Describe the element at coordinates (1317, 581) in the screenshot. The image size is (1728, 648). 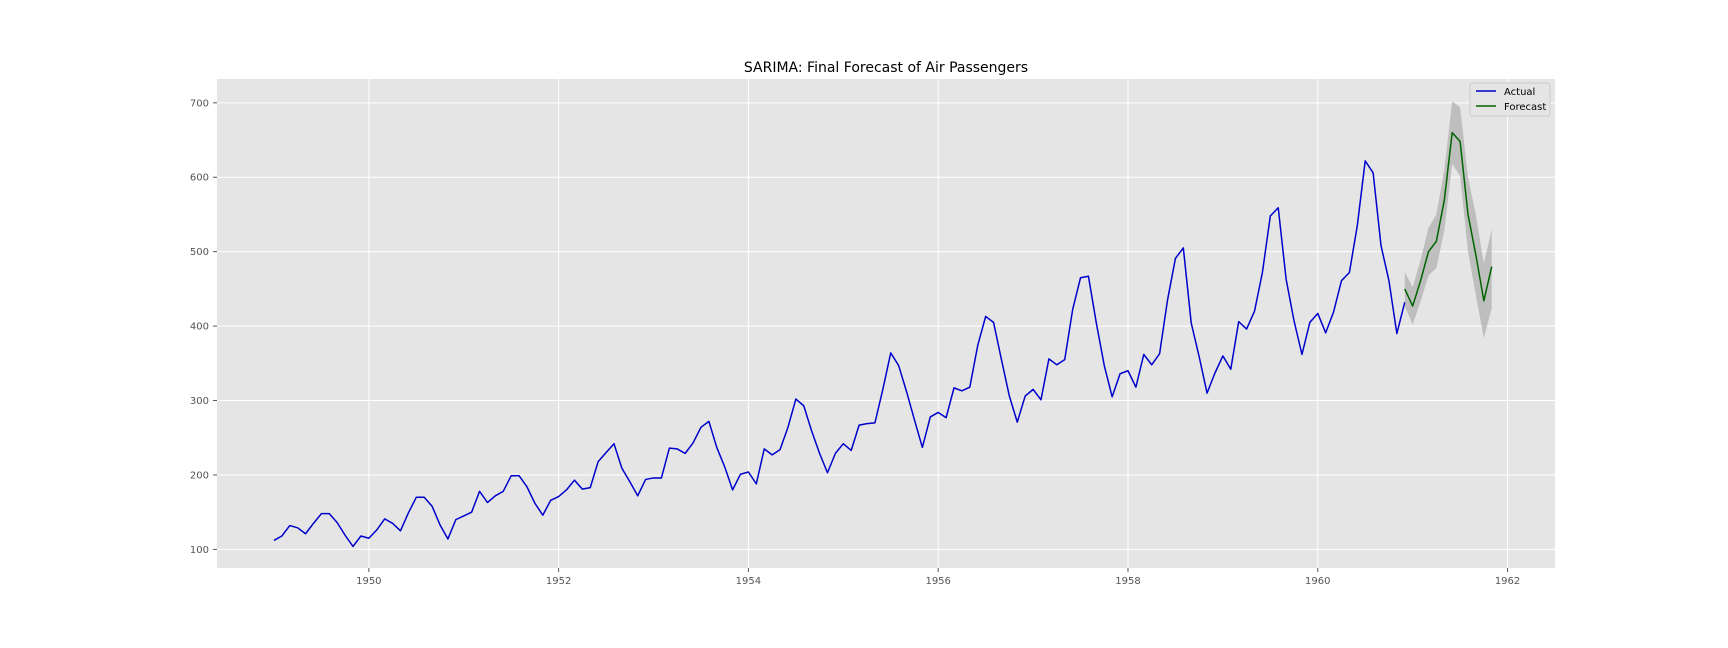
I see `x-tick-label: 1960` at that location.